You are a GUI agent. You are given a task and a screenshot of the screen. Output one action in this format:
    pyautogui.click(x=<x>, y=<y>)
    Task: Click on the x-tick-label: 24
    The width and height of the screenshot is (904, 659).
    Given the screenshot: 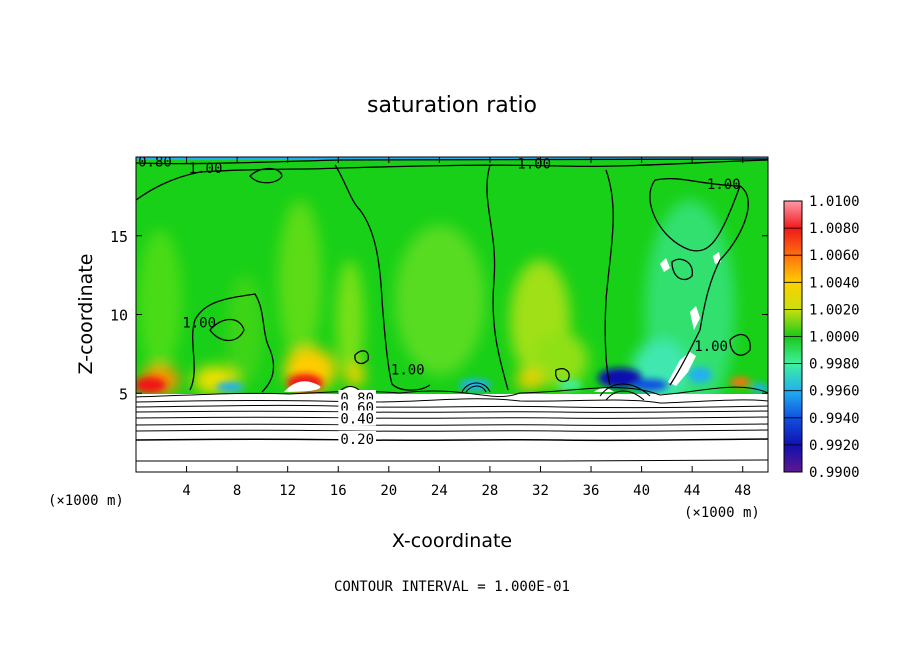 What is the action you would take?
    pyautogui.click(x=439, y=491)
    